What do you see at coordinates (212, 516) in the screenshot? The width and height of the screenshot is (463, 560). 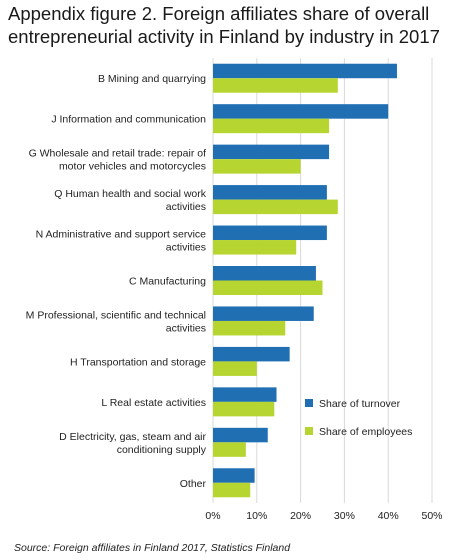 I see `x-tick-label: 0%` at bounding box center [212, 516].